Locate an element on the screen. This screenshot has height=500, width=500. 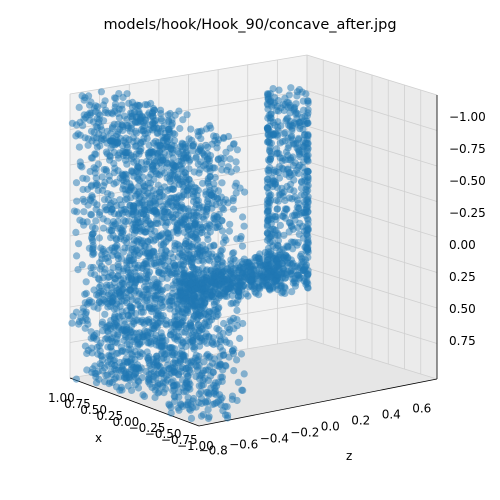
x-axis-label: x is located at coordinates (98, 438).